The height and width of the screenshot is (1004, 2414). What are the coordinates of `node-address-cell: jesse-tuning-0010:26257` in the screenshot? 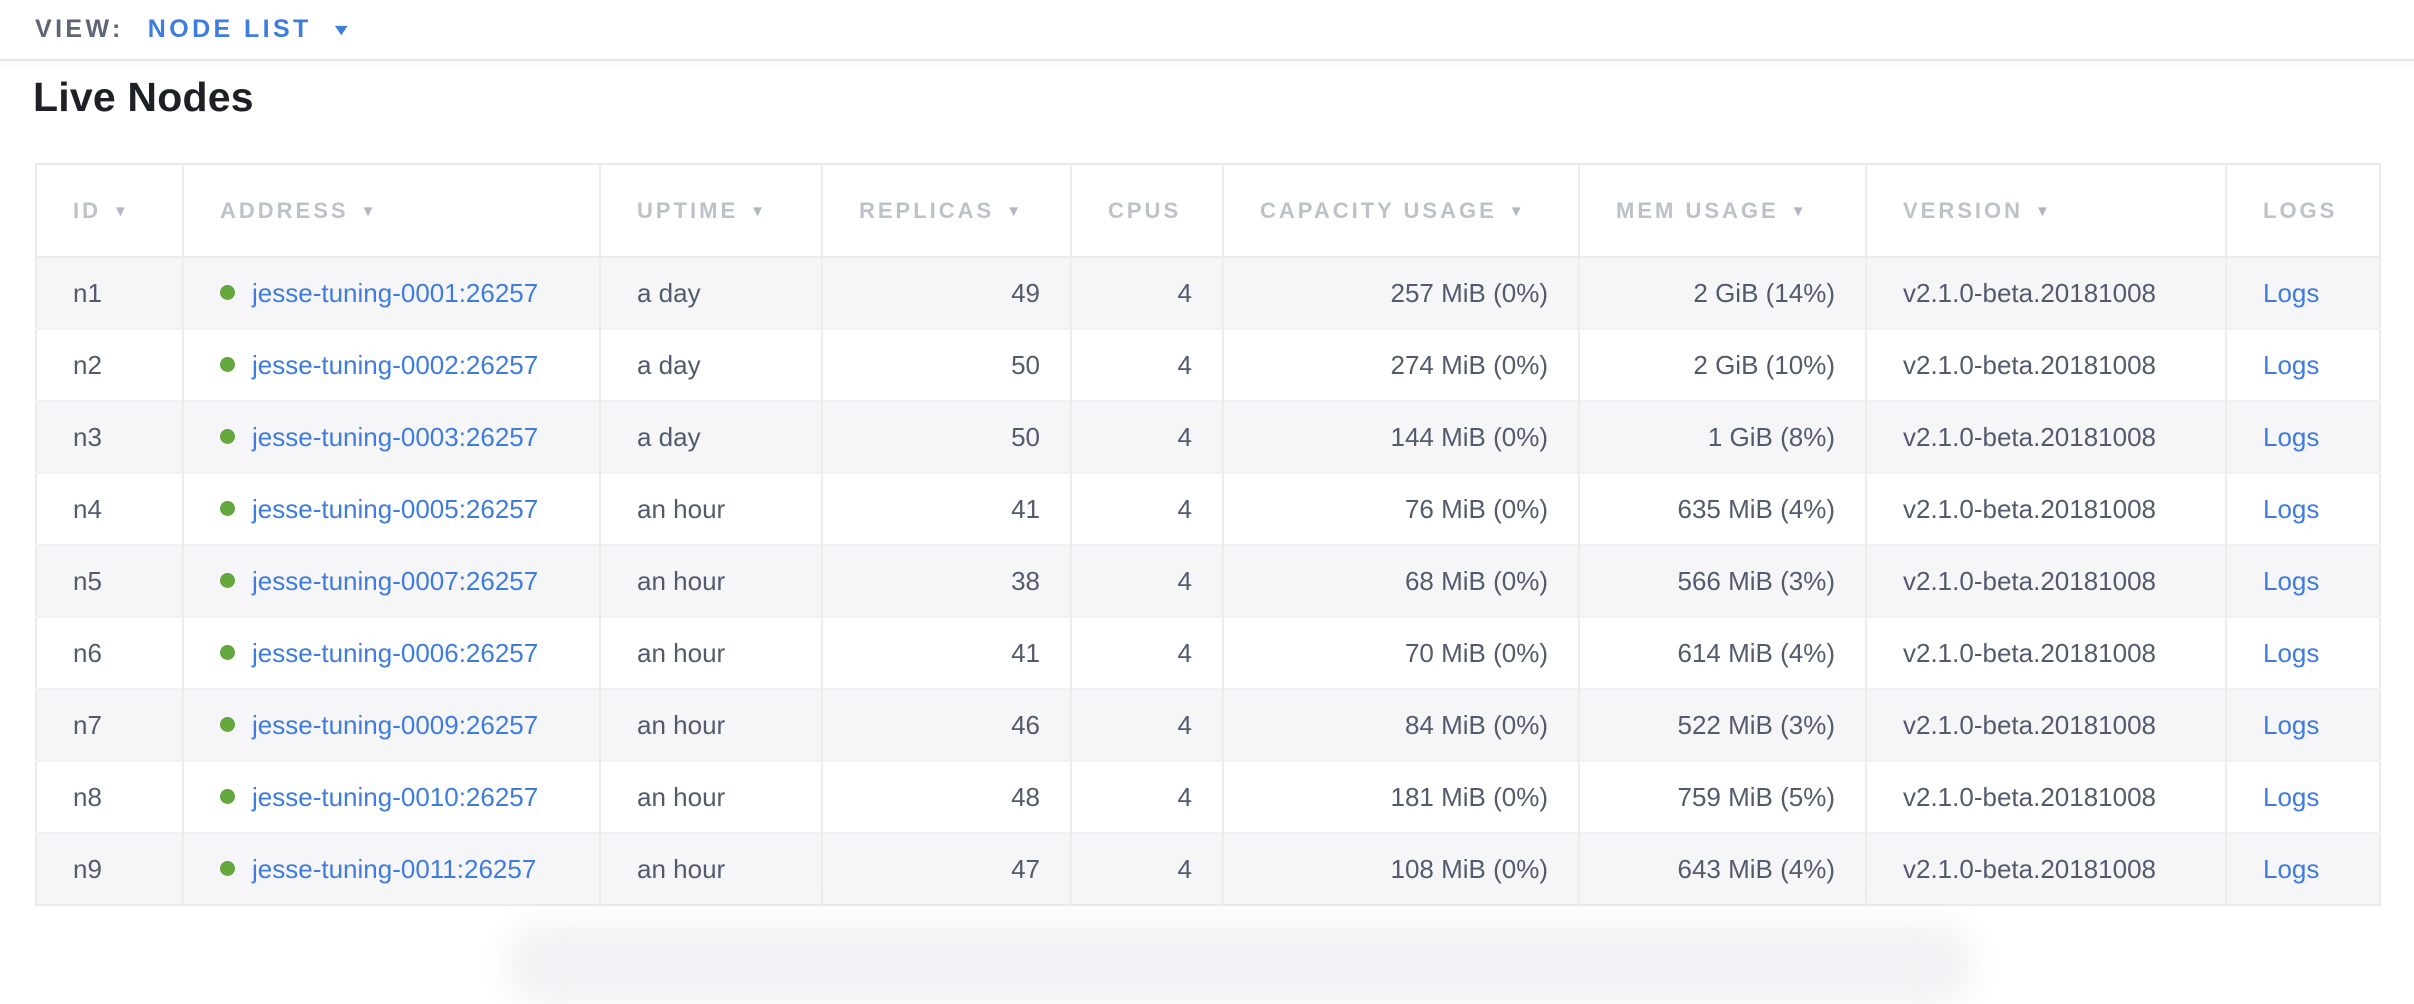 It's located at (391, 796).